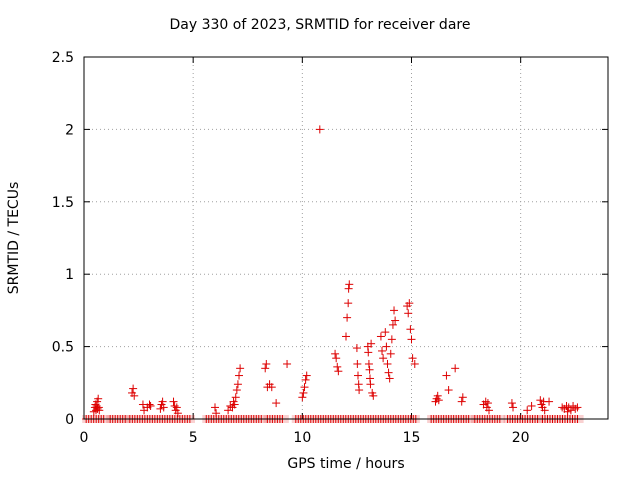  Describe the element at coordinates (63, 348) in the screenshot. I see `y-tick-label: 0.5` at that location.